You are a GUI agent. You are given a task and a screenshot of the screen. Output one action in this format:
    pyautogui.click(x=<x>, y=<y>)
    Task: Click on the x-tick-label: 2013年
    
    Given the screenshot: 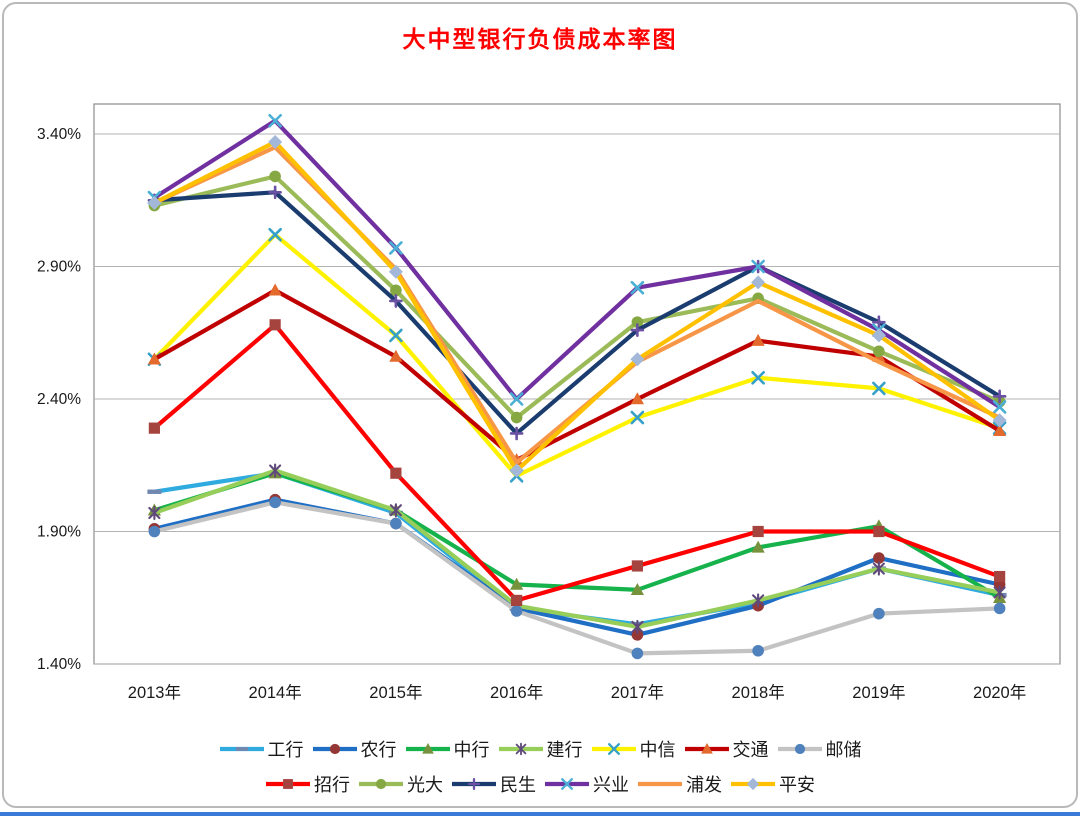 What is the action you would take?
    pyautogui.click(x=154, y=692)
    